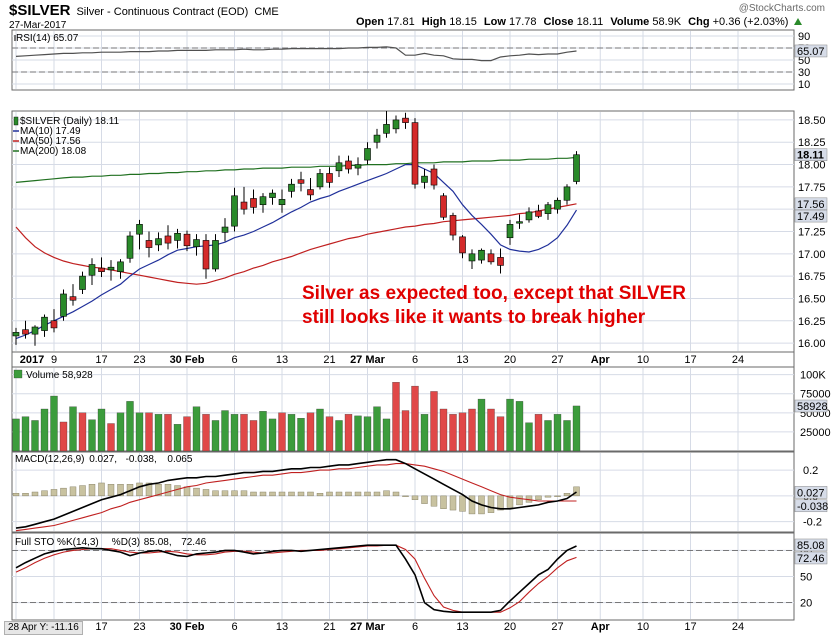  I want to click on time-axis-label: 27, so click(557, 360).